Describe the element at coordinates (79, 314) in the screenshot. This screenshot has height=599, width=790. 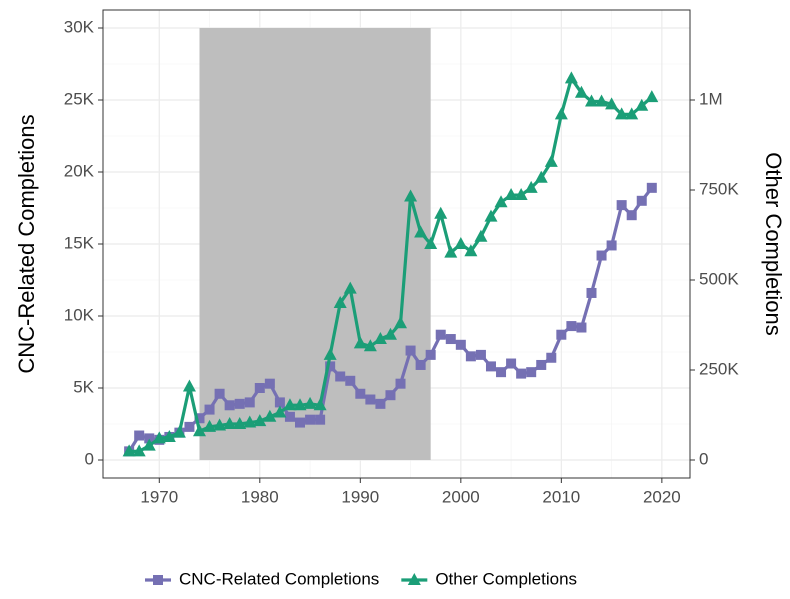
I see `y-tick-label: 10K` at that location.